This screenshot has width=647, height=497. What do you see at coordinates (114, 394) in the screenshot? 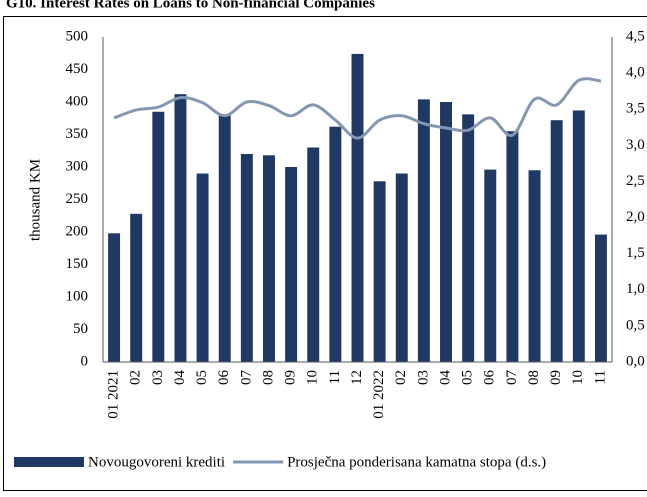
I see `x-tick-label: 01 2021` at bounding box center [114, 394].